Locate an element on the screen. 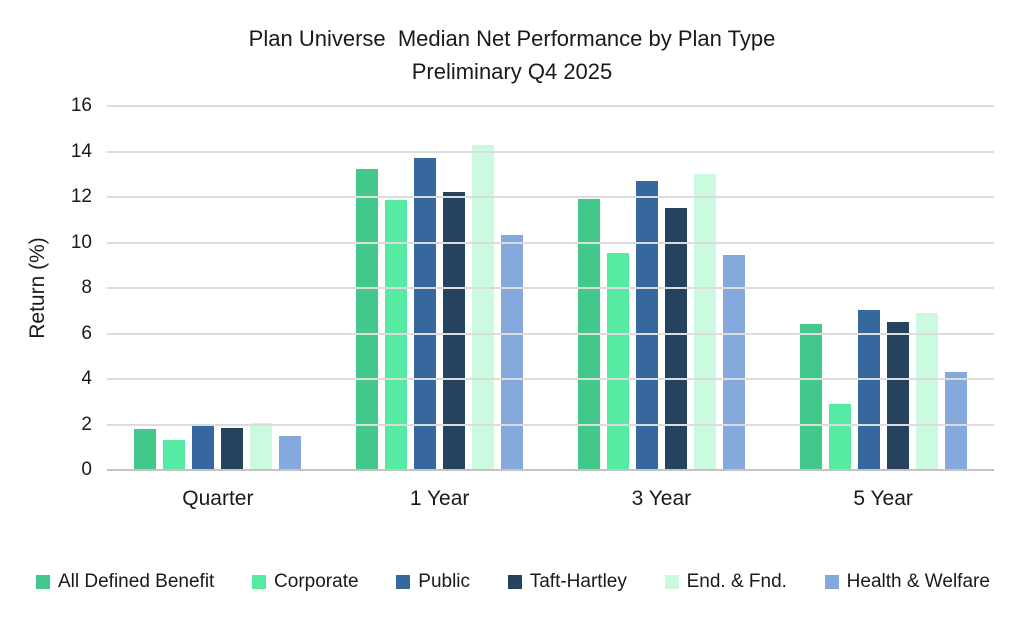 The image size is (1024, 630). bar-group-3-year is located at coordinates (662, 288).